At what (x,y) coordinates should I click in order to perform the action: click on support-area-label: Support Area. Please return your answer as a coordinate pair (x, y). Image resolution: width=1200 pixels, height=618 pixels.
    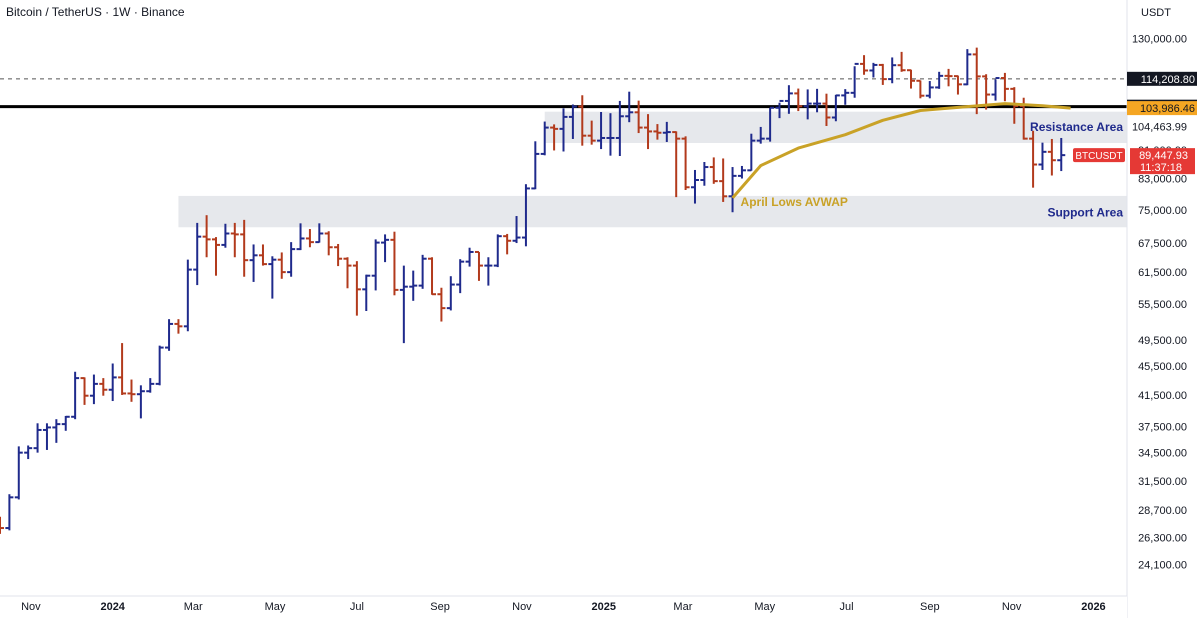
    Looking at the image, I should click on (1085, 213).